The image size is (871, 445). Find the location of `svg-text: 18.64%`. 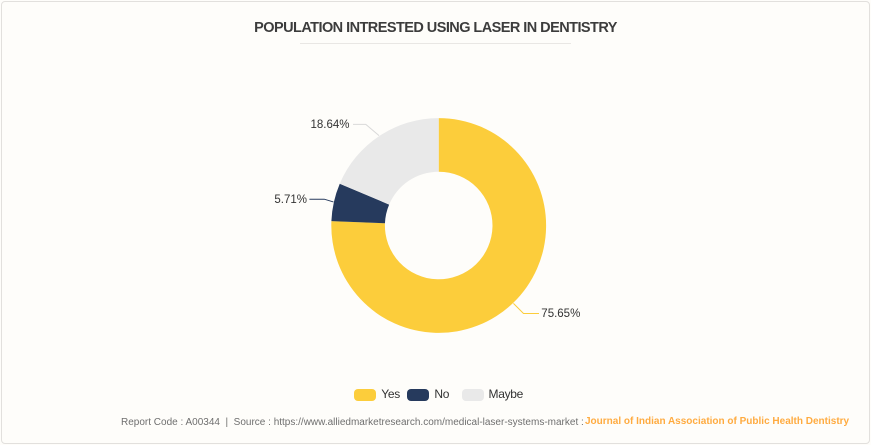

svg-text: 18.64% is located at coordinates (329, 125).